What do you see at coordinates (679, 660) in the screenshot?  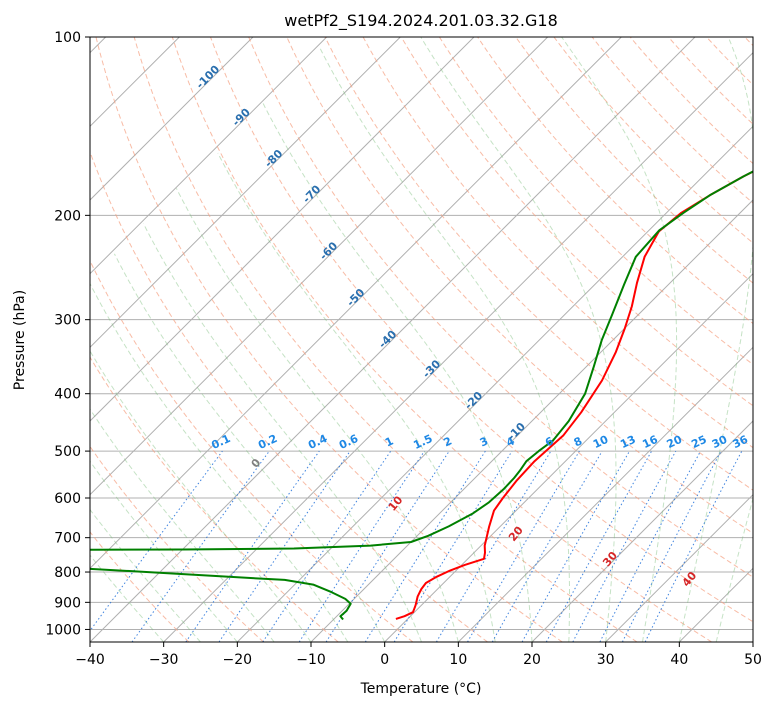 I see `x-tick-label: 40` at bounding box center [679, 660].